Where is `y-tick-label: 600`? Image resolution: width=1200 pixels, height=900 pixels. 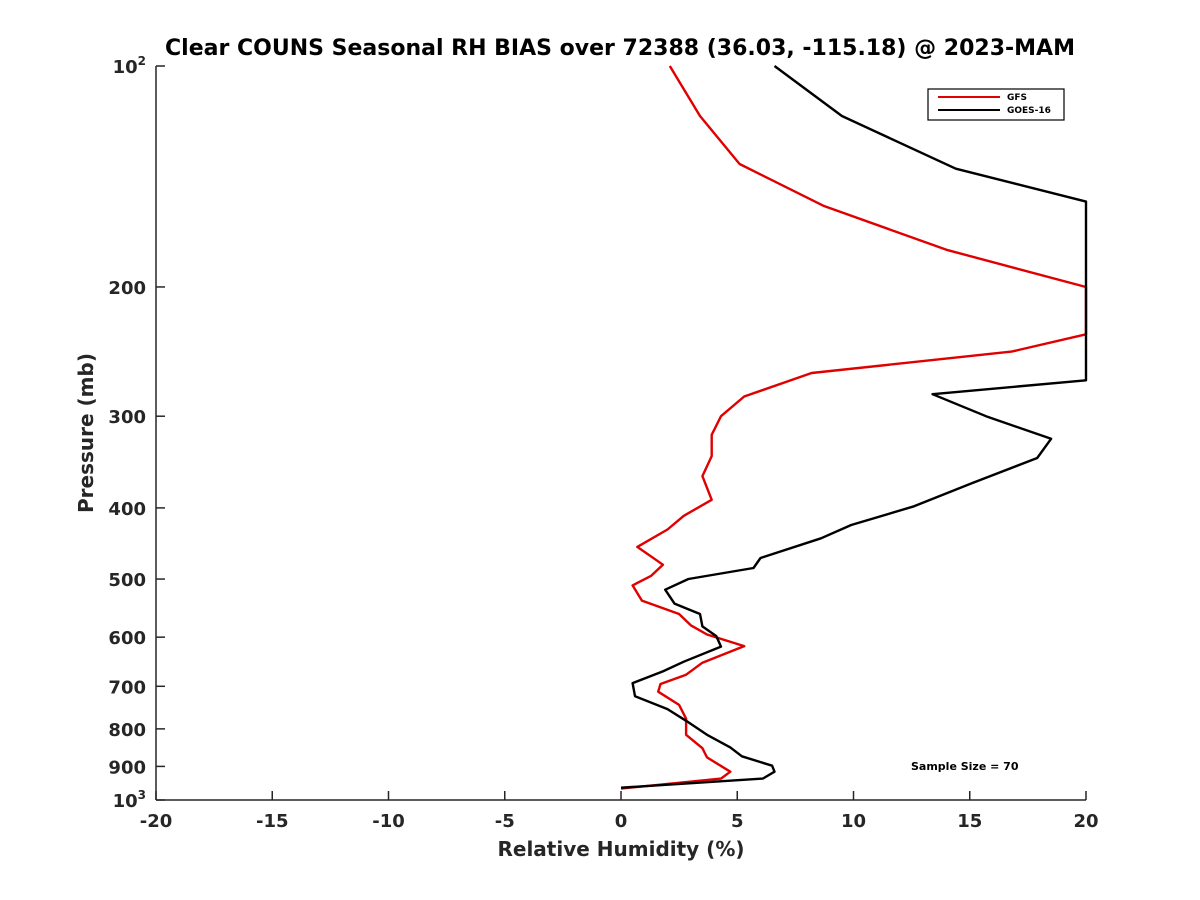
y-tick-label: 600 is located at coordinates (127, 638).